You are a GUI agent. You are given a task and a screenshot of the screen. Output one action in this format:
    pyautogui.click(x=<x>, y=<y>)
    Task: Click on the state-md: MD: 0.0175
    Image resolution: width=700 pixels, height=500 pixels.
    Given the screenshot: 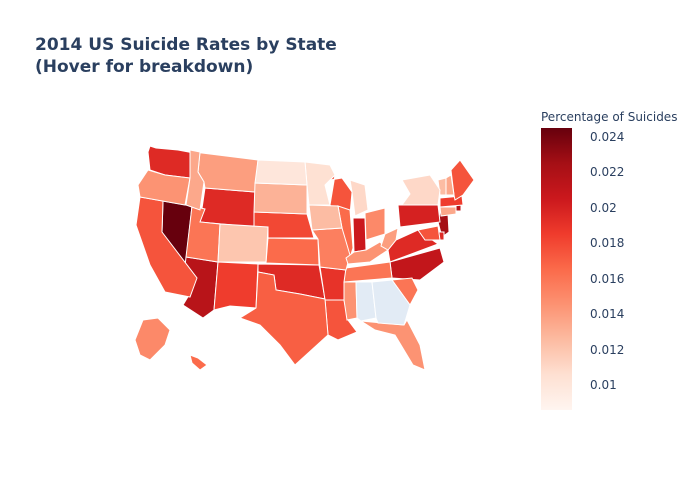 What is the action you would take?
    pyautogui.click(x=429, y=233)
    